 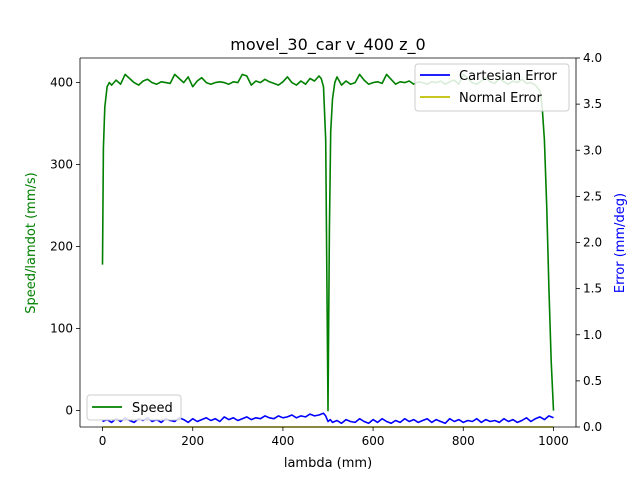 I want to click on legend-errors-box, so click(x=492, y=87).